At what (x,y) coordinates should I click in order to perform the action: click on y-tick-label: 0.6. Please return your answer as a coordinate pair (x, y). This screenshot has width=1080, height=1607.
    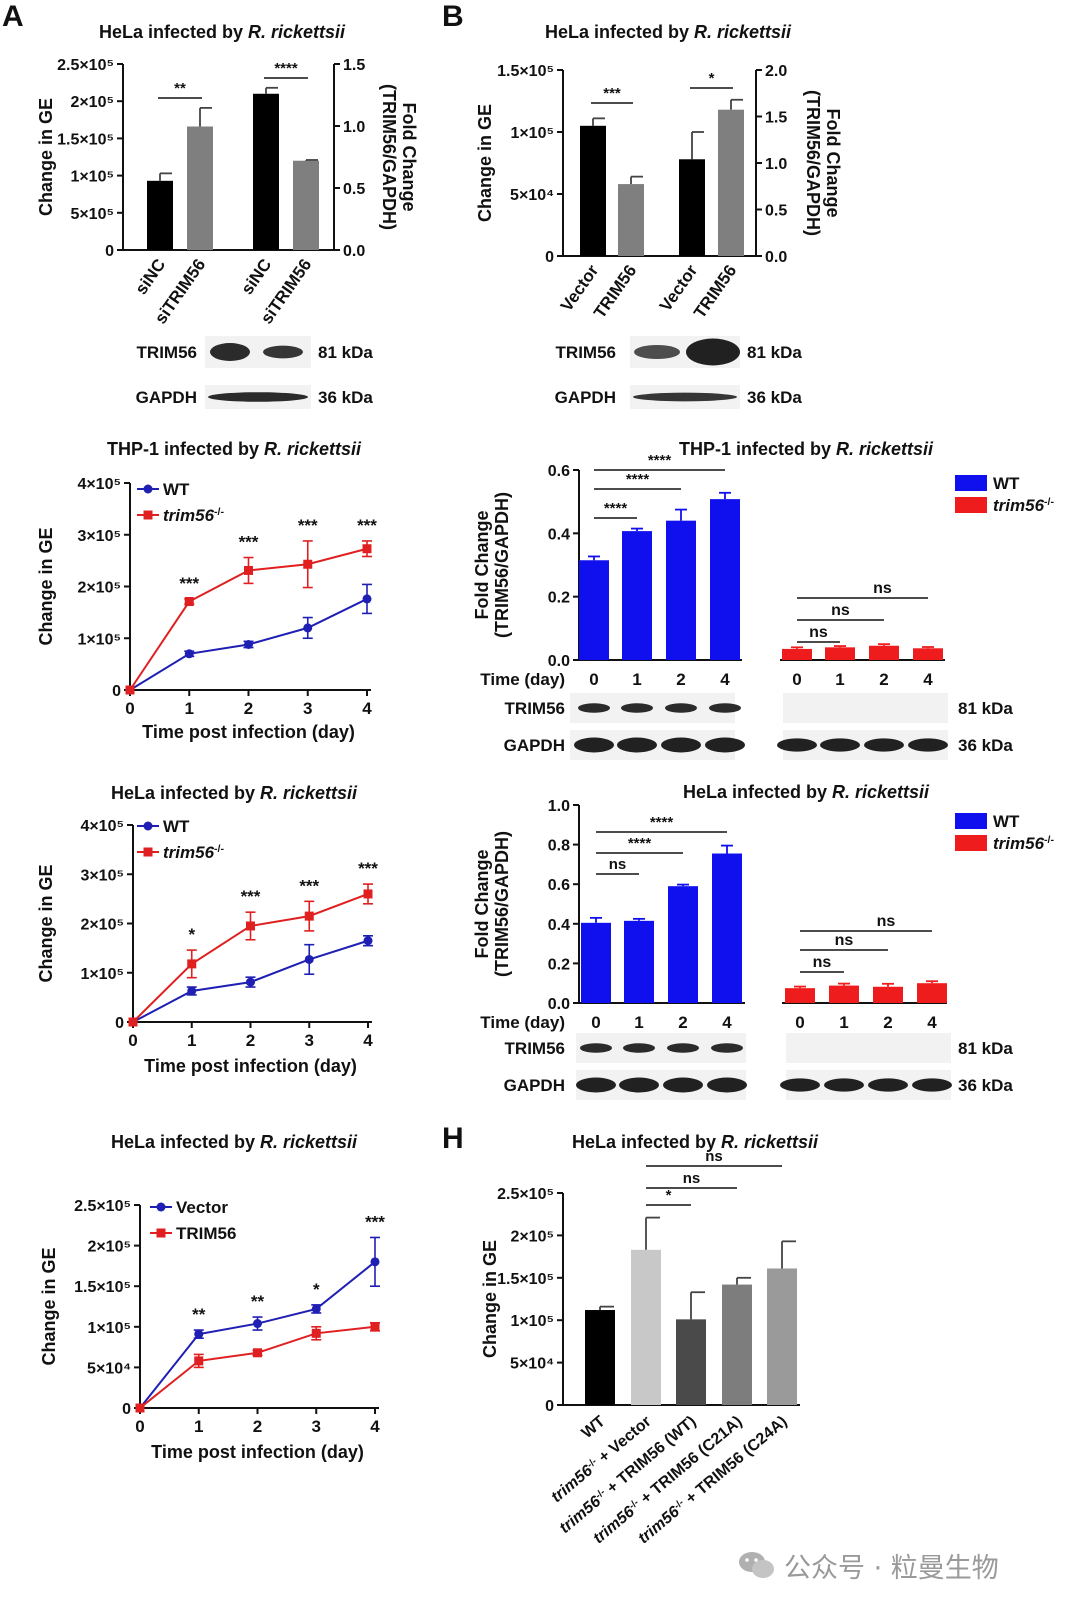
    Looking at the image, I should click on (559, 885).